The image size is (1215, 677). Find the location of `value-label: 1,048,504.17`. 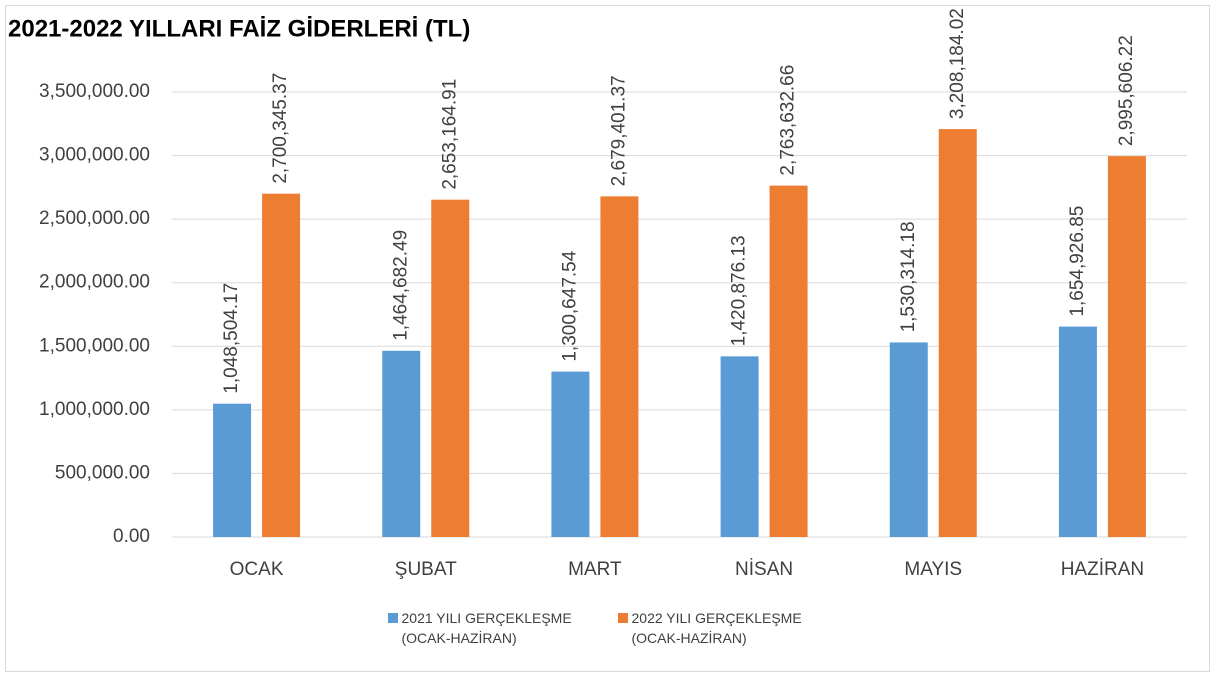

value-label: 1,048,504.17 is located at coordinates (231, 338).